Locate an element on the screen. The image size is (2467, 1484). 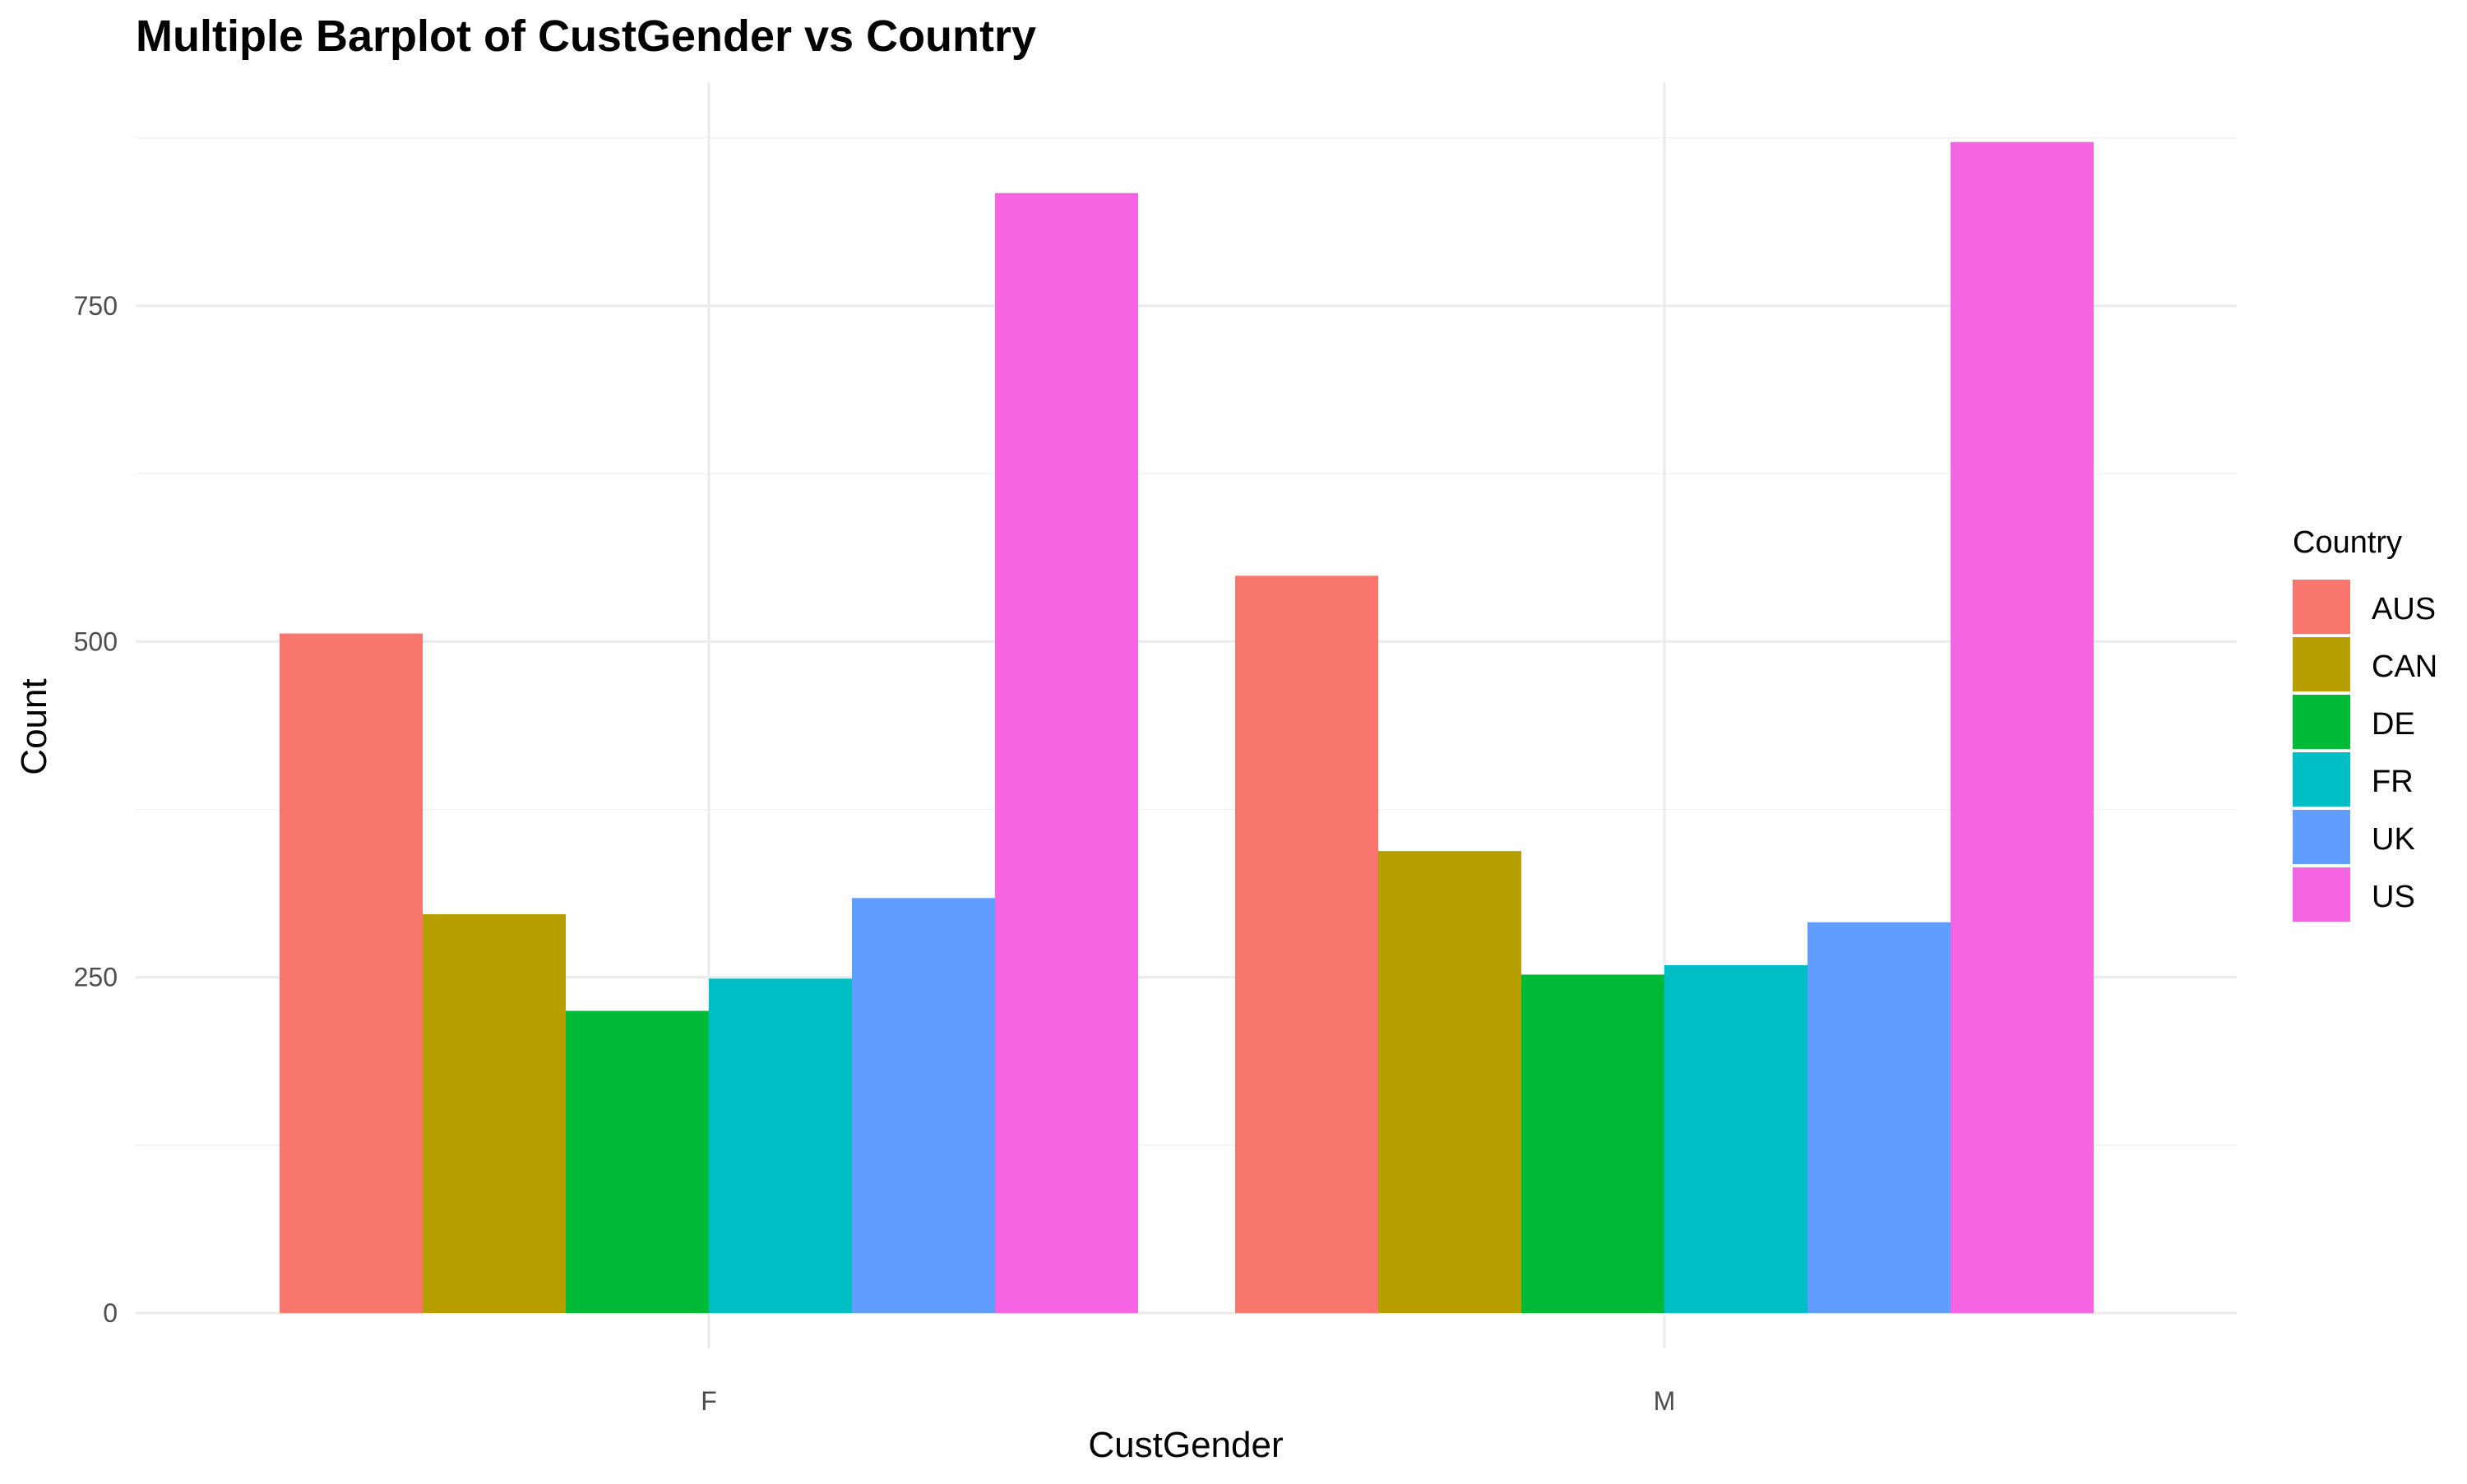
x-tick-label: F is located at coordinates (709, 1401).